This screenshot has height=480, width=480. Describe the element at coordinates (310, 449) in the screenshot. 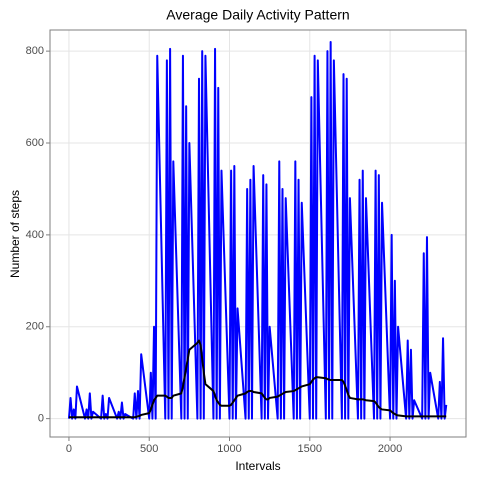

I see `x-tick-label: 1500` at that location.